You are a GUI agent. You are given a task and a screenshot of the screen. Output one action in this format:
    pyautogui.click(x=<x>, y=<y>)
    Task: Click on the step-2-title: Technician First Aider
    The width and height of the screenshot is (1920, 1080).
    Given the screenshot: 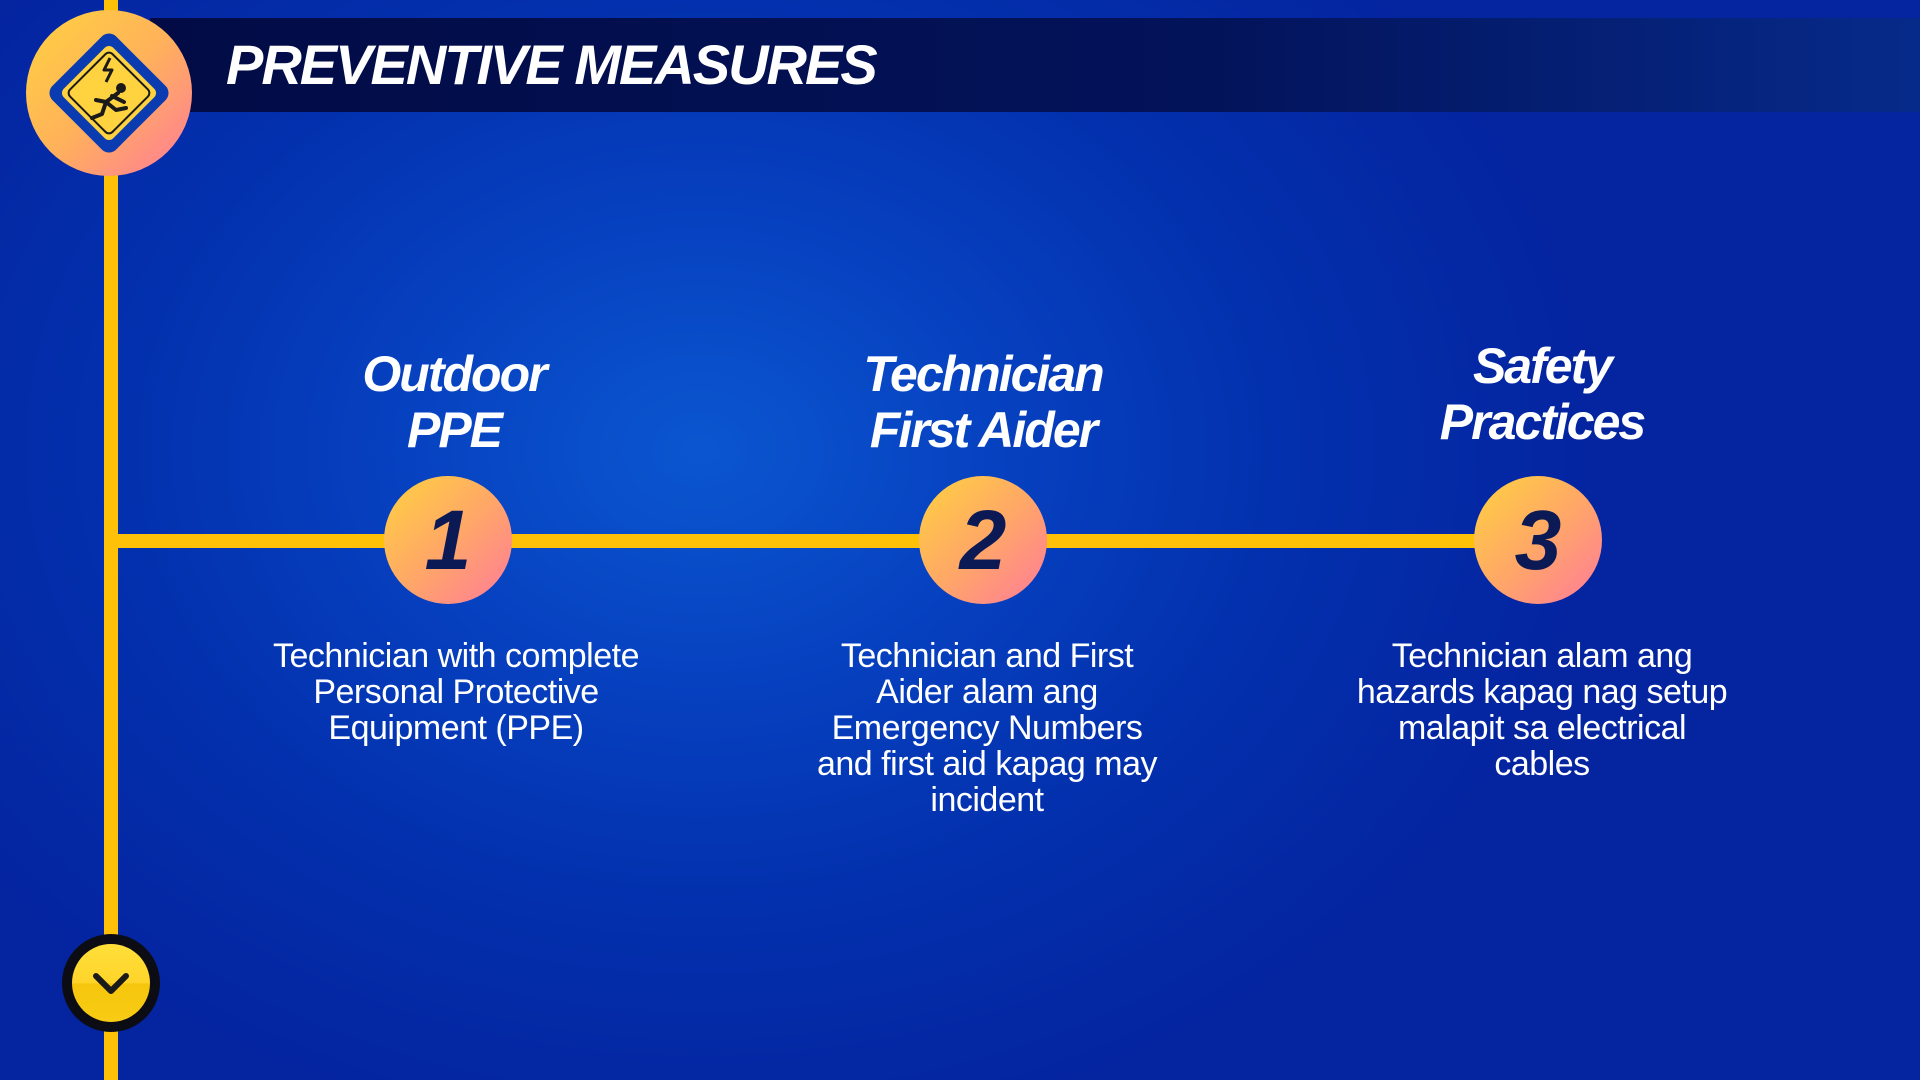 What is the action you would take?
    pyautogui.click(x=983, y=402)
    